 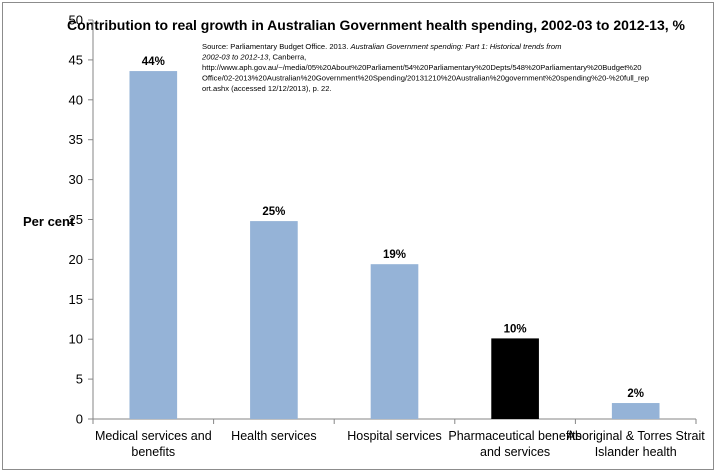 I want to click on y-tick-label: 40, so click(x=76, y=99).